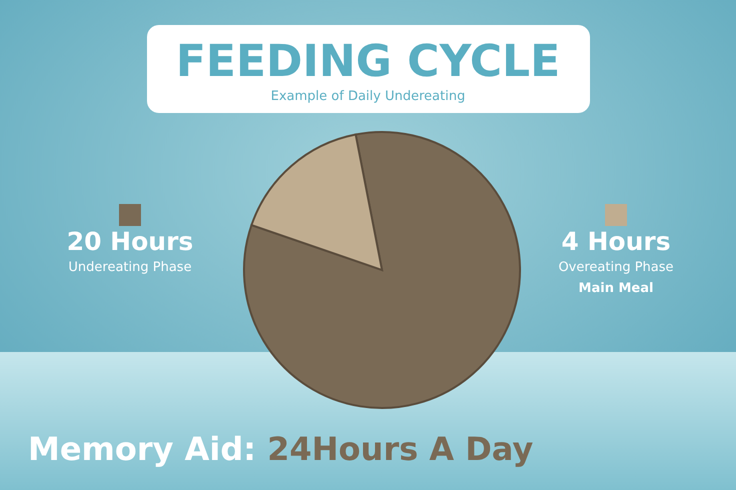 The height and width of the screenshot is (490, 736). I want to click on chart-title: FEEDING CYCLE, so click(368, 61).